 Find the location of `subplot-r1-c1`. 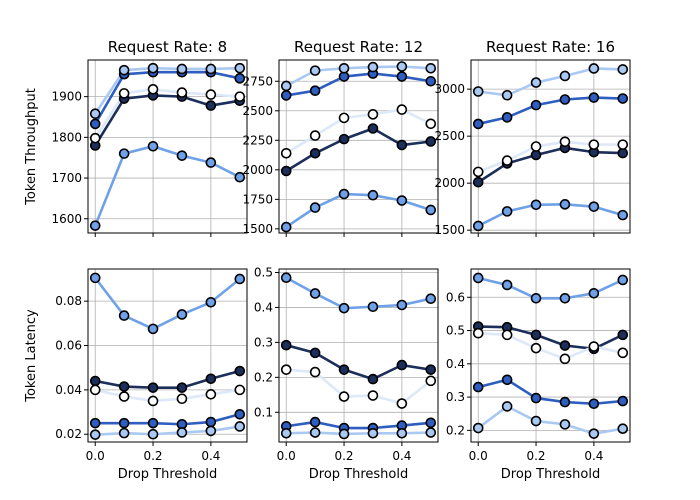

subplot-r1-c1 is located at coordinates (357, 357).